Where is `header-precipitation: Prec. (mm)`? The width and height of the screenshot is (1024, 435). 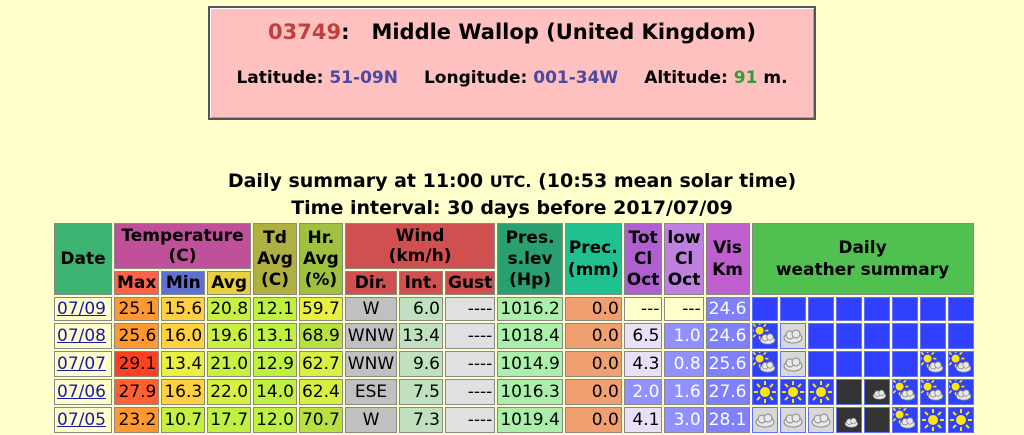
header-precipitation: Prec. (mm) is located at coordinates (593, 259).